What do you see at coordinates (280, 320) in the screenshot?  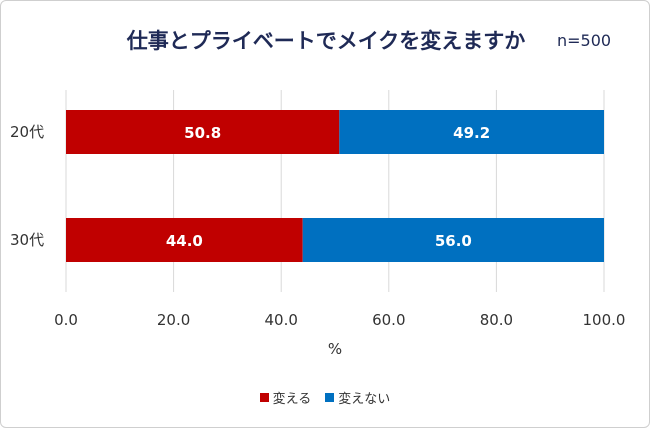 I see `x-tick-label: 40.0` at bounding box center [280, 320].